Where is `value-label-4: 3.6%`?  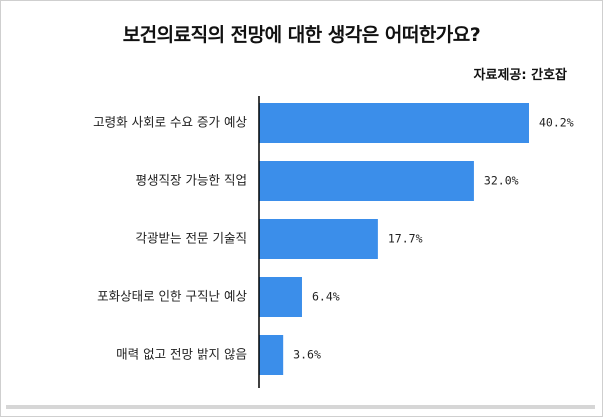
value-label-4: 3.6% is located at coordinates (307, 355).